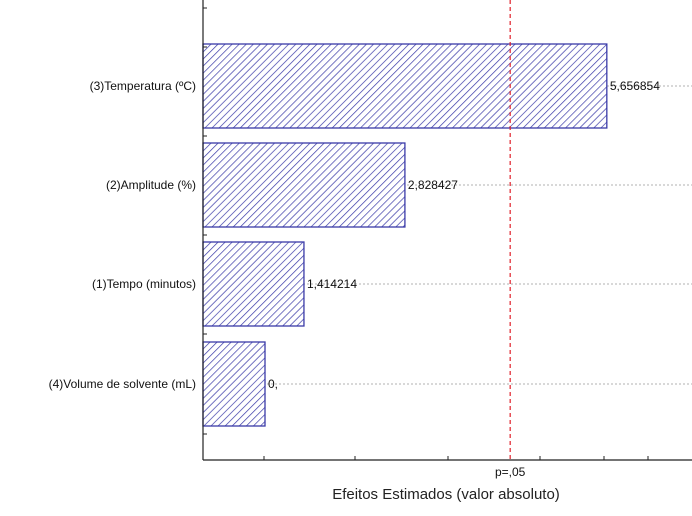 This screenshot has width=692, height=516. Describe the element at coordinates (144, 284) in the screenshot. I see `category-label-2: (1)Tempo (minutos)` at that location.